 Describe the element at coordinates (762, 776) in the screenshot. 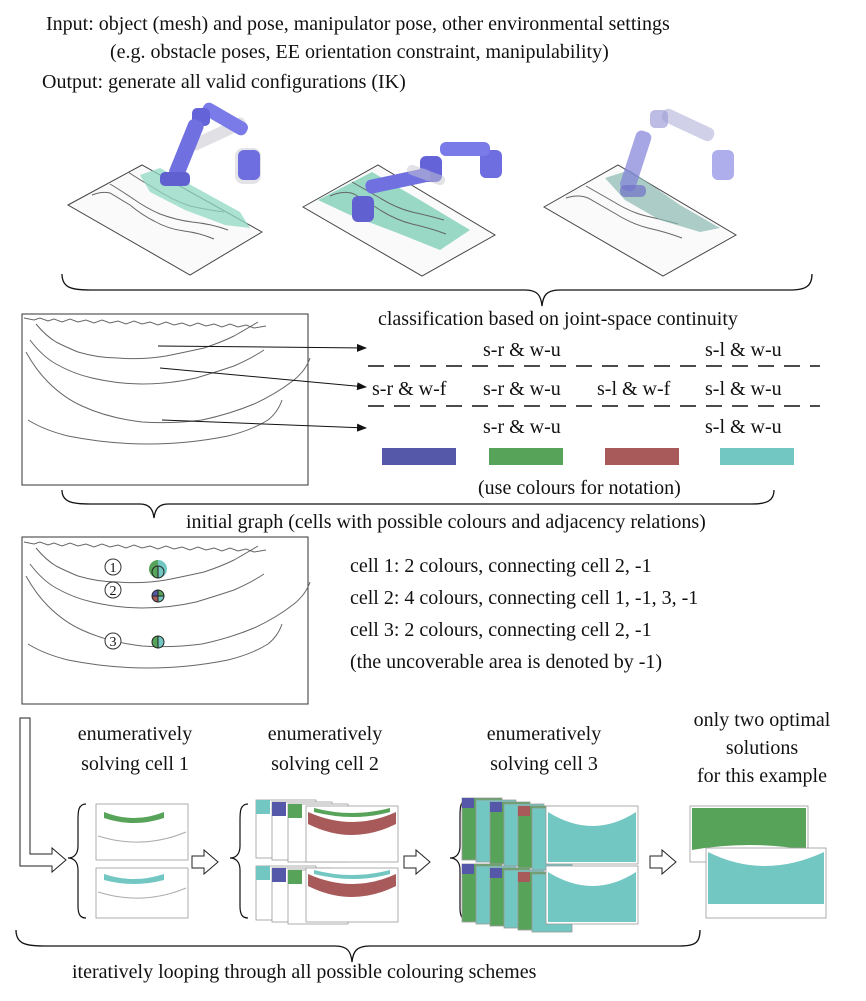

I see `result-line3: for this example` at that location.